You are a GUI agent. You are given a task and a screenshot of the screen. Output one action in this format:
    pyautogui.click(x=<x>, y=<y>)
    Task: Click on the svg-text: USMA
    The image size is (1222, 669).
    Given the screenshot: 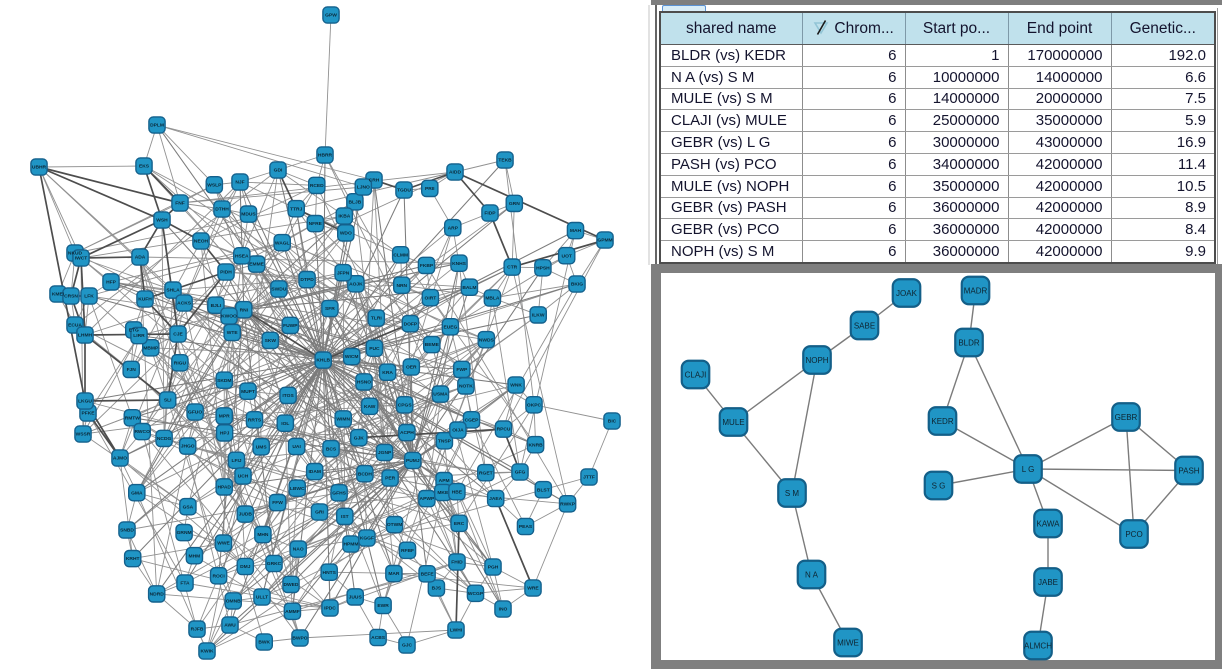 What is the action you would take?
    pyautogui.click(x=440, y=395)
    